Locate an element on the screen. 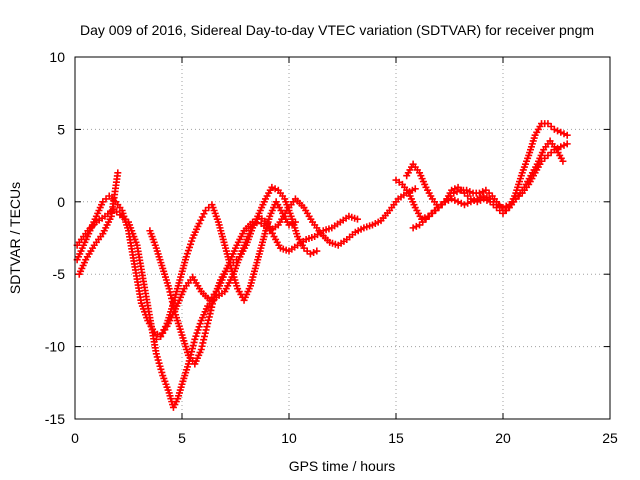 This screenshot has height=480, width=640. series-track-c is located at coordinates (233, 275).